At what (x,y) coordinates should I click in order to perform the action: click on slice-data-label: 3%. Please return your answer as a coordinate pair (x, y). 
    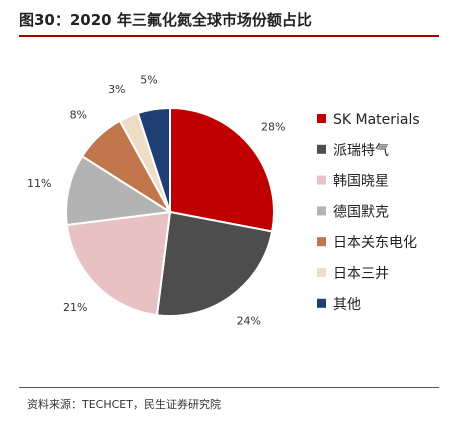
    Looking at the image, I should click on (116, 89).